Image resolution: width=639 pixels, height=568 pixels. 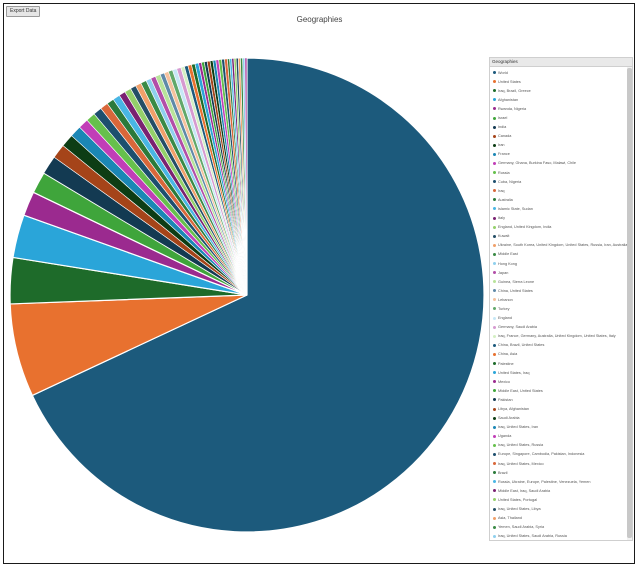 I want to click on legend-item: Asia, Thailand, so click(x=561, y=518).